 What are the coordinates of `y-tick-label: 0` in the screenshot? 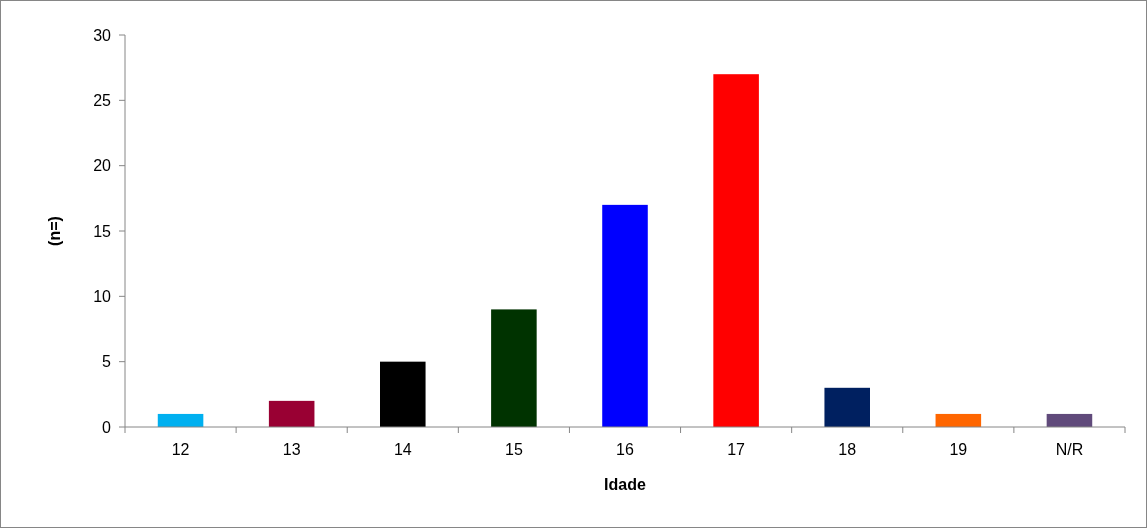 It's located at (107, 427).